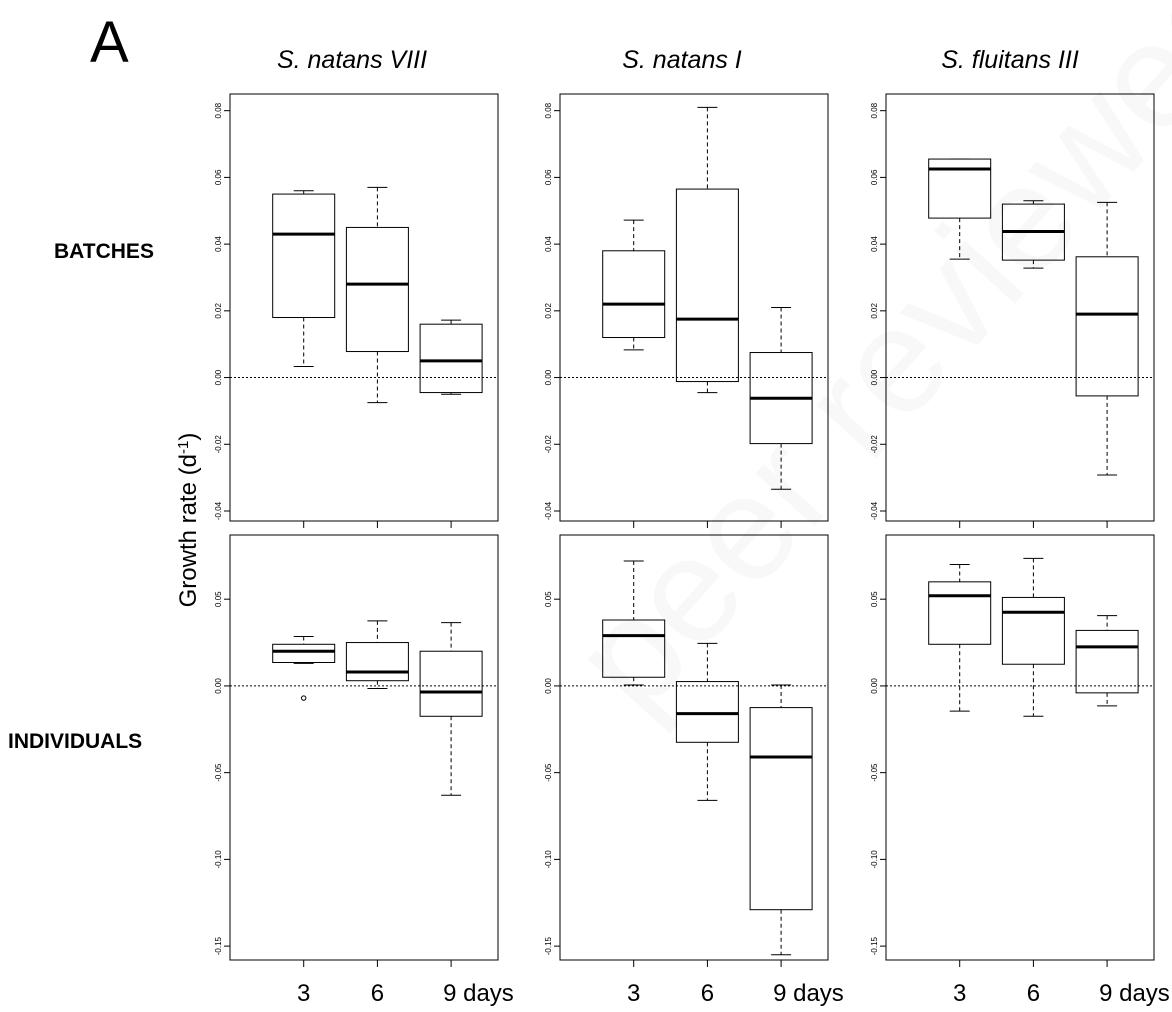 Image resolution: width=1172 pixels, height=1012 pixels. Describe the element at coordinates (188, 530) in the screenshot. I see `y-axis-label-text: Growth rate (d` at that location.